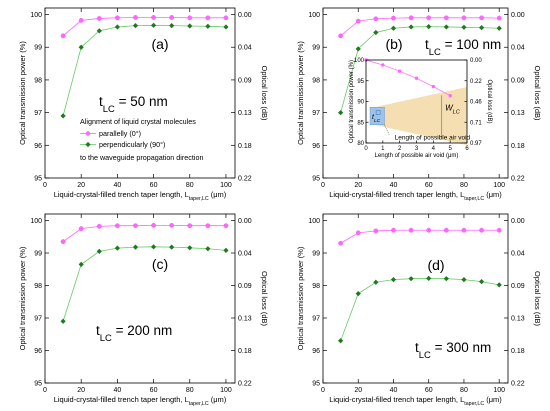 This screenshot has height=411, width=550. I want to click on x-tick-label: 80, so click(464, 390).